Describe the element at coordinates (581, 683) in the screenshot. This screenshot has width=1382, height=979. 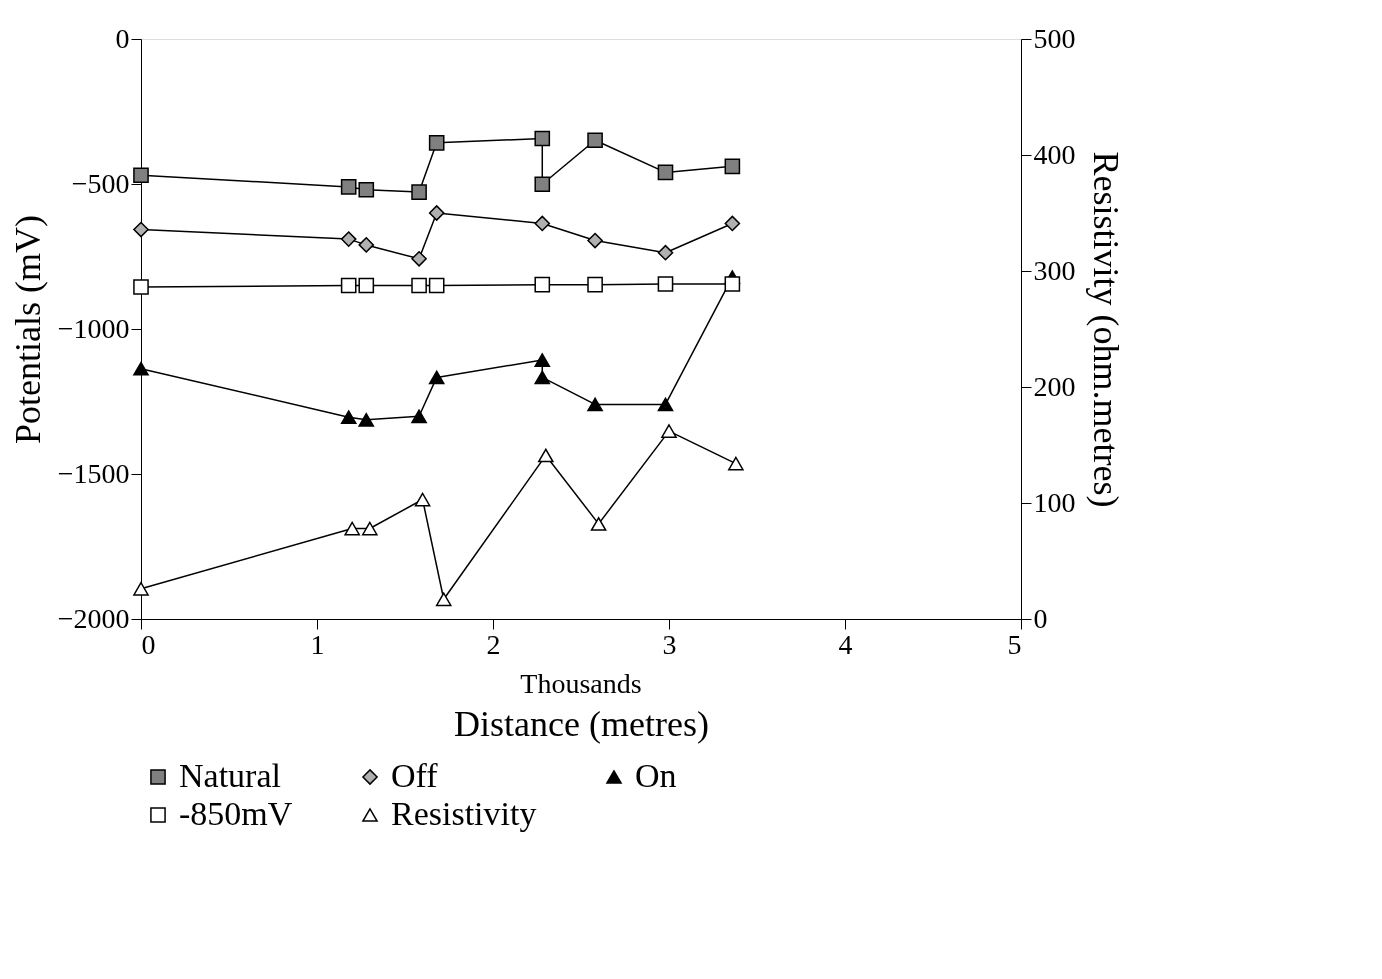
I see `text: Thousands` at that location.